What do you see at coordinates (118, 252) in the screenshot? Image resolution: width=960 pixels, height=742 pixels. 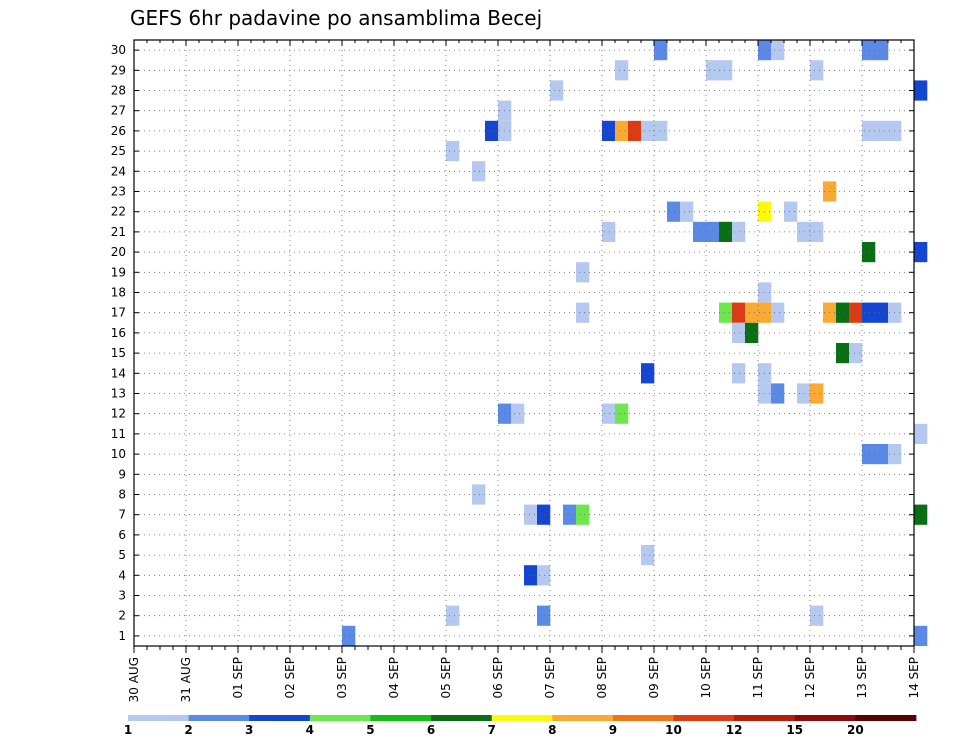 I see `y-tick-label: 20` at bounding box center [118, 252].